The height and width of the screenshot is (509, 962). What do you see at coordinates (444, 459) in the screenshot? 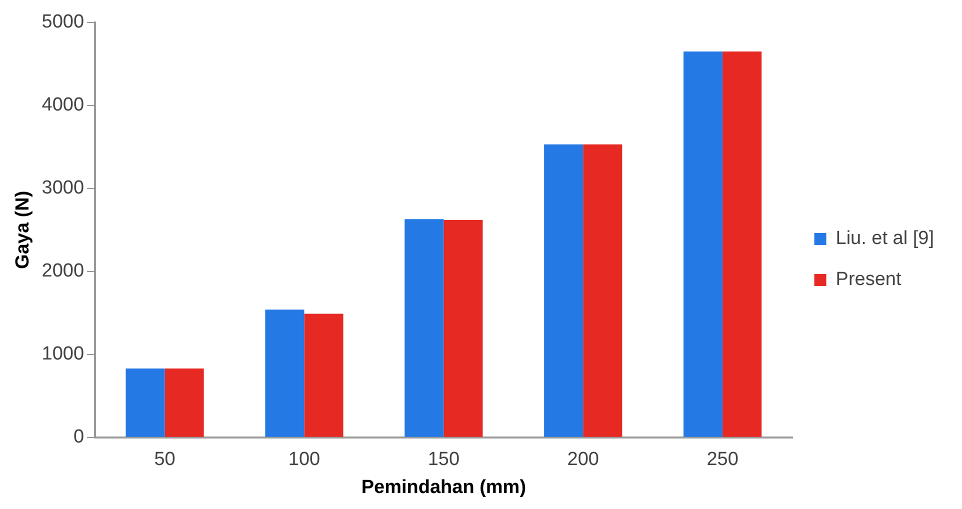
I see `x-tick-label: 150` at bounding box center [444, 459].